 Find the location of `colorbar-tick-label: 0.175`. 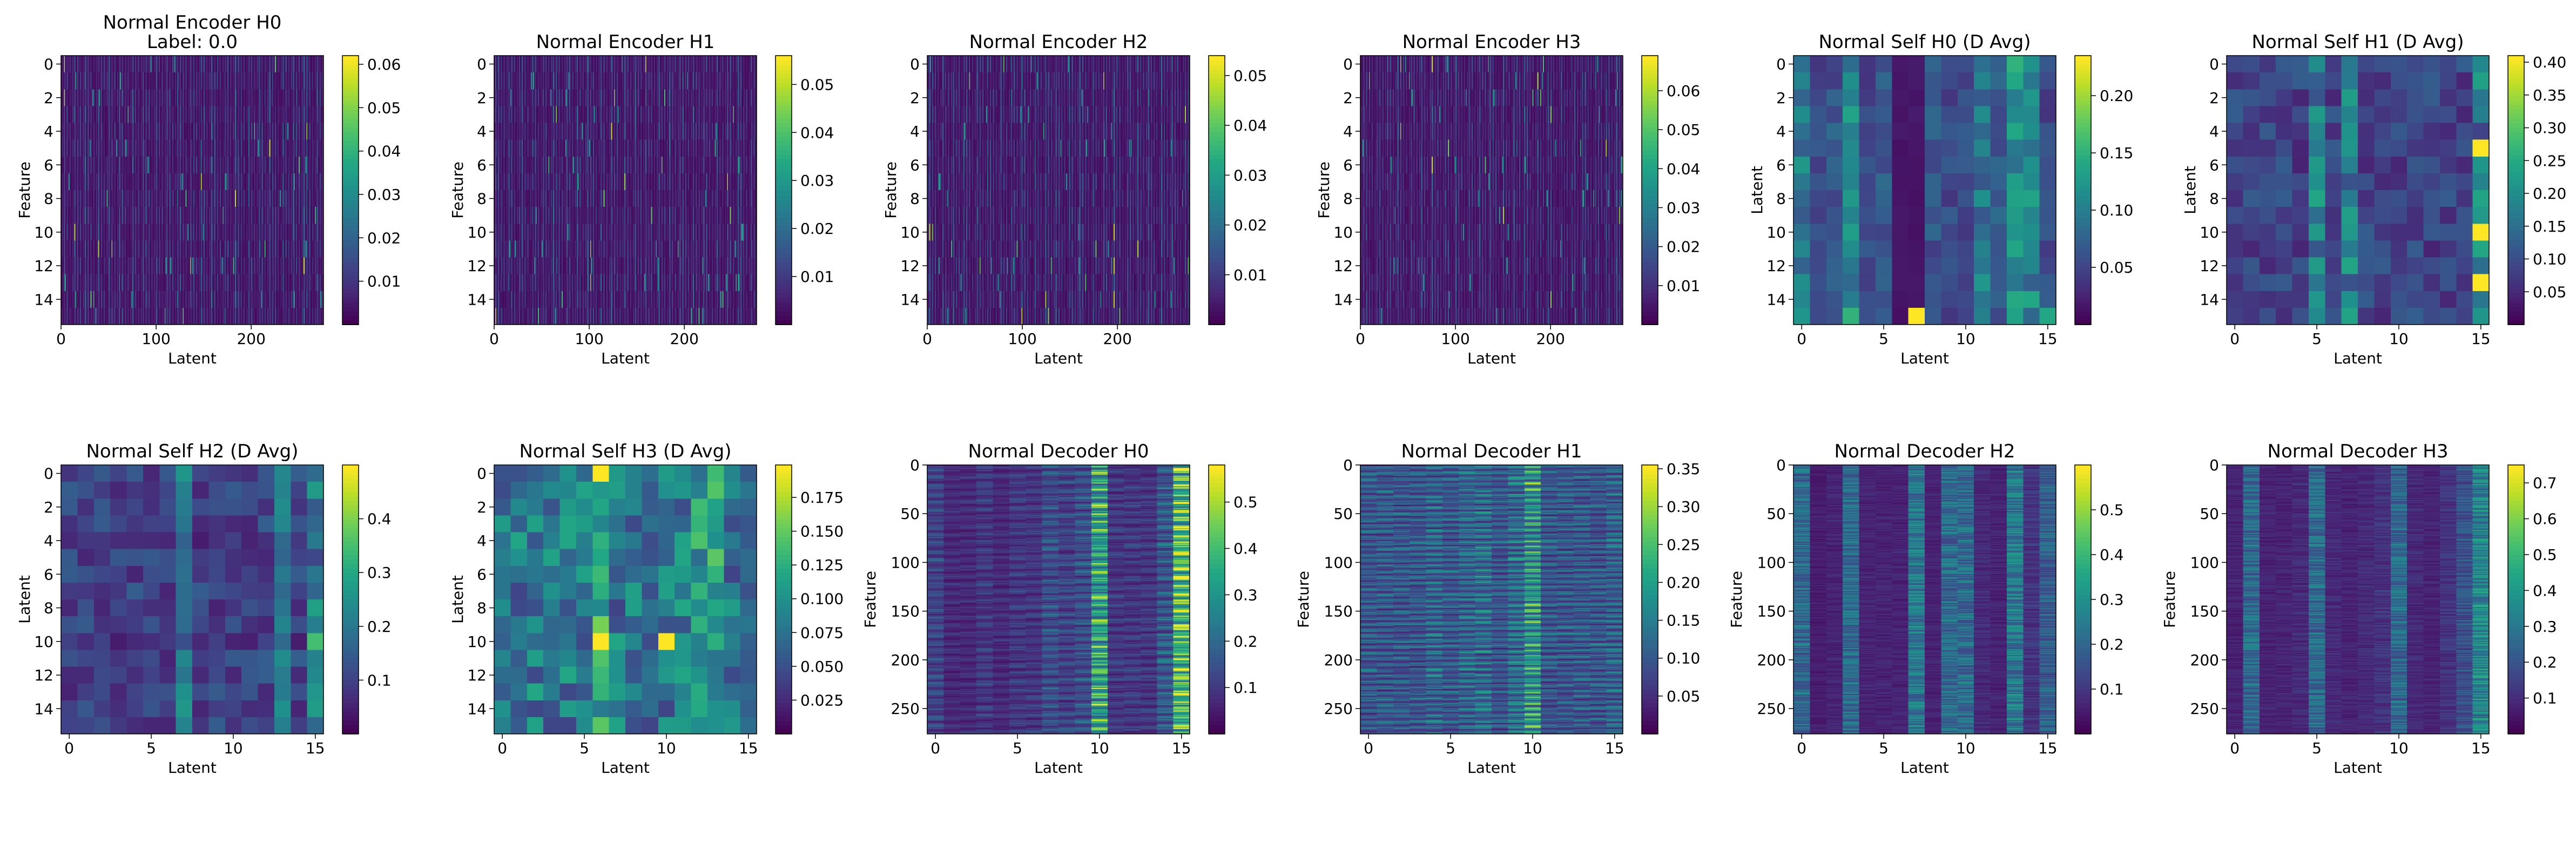

colorbar-tick-label: 0.175 is located at coordinates (822, 498).